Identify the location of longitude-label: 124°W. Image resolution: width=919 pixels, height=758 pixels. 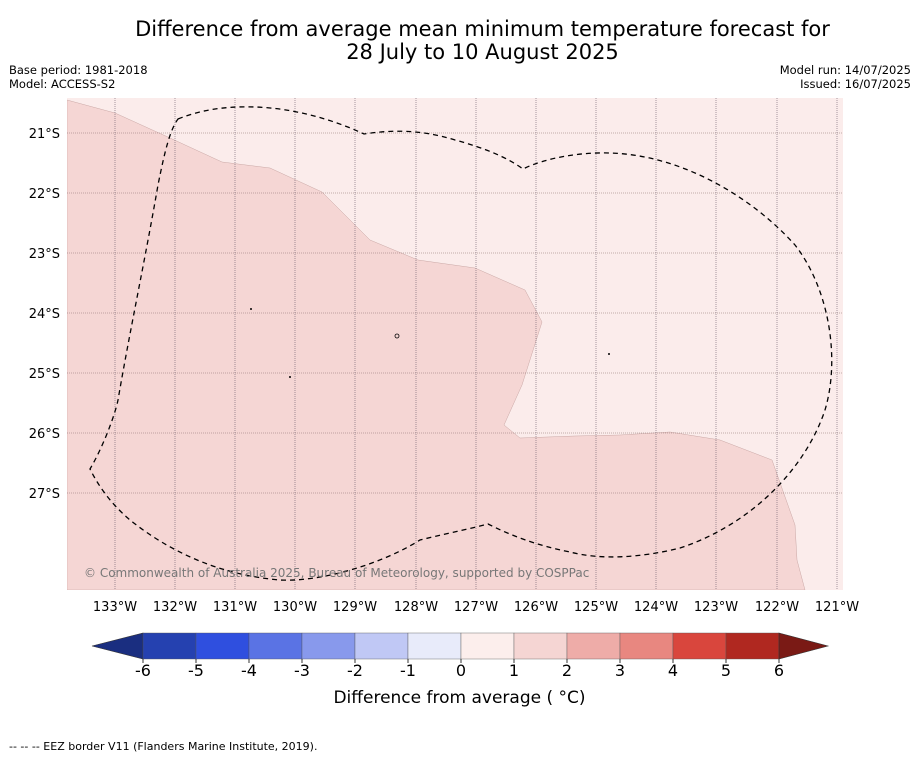
(656, 607).